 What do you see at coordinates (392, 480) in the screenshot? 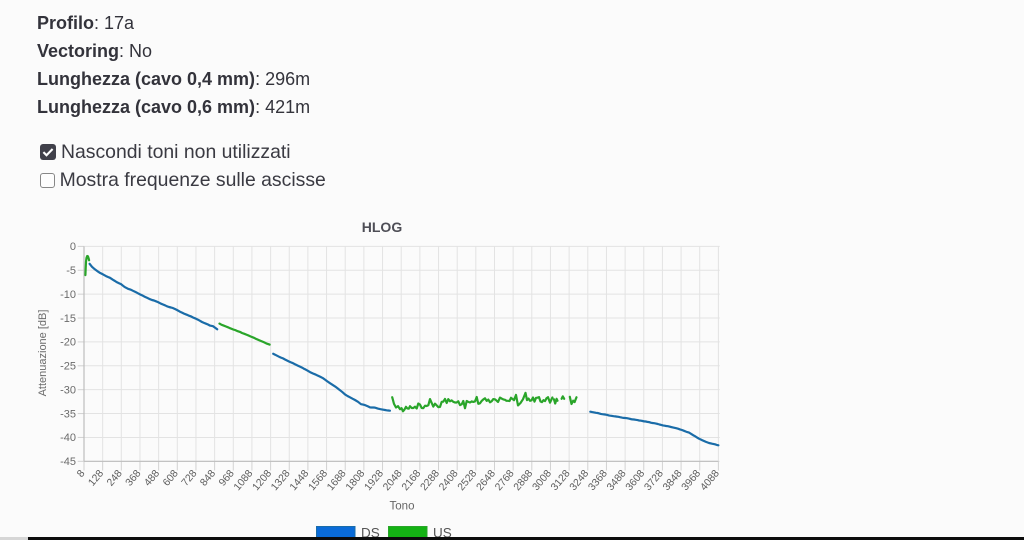
I see `svg-text: 2048` at bounding box center [392, 480].